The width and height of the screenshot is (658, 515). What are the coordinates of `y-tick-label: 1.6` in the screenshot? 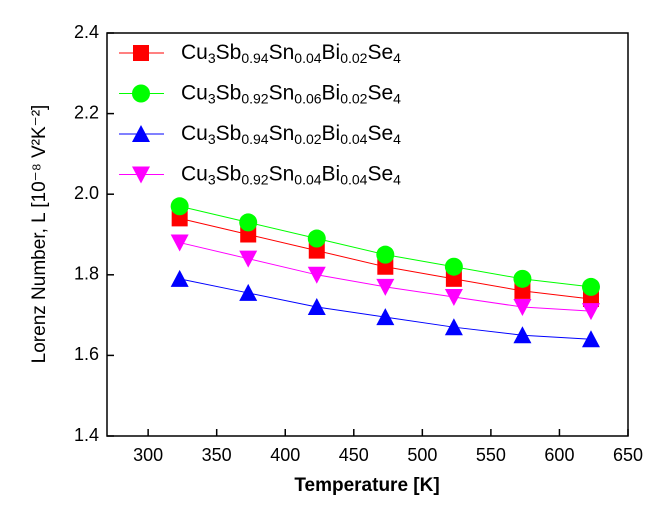 It's located at (86, 354).